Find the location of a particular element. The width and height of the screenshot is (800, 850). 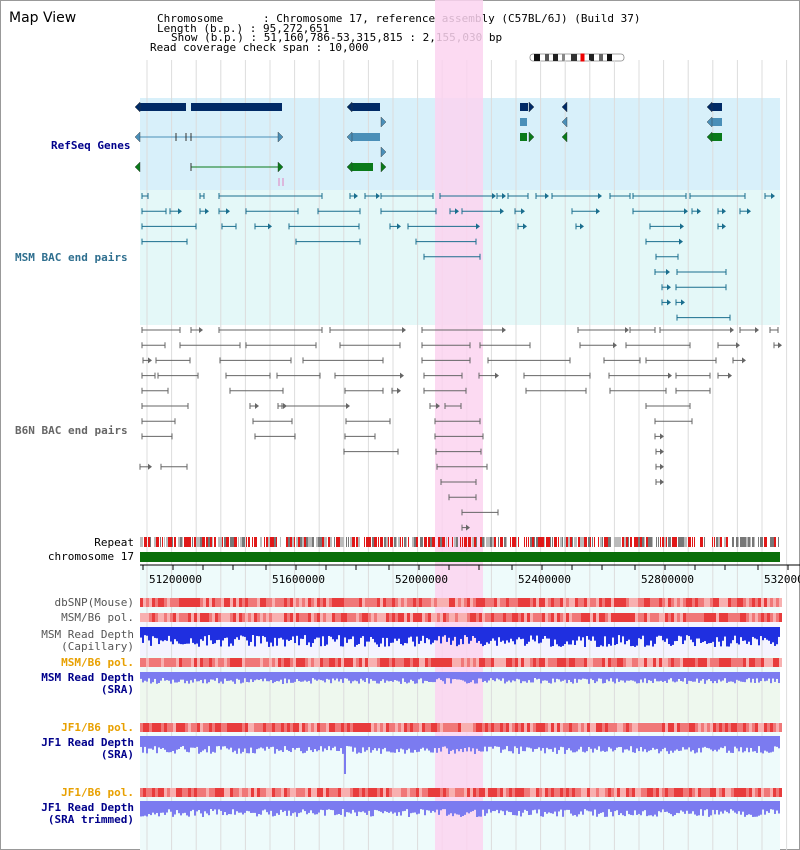

msm-bac-track is located at coordinates (458, 257).